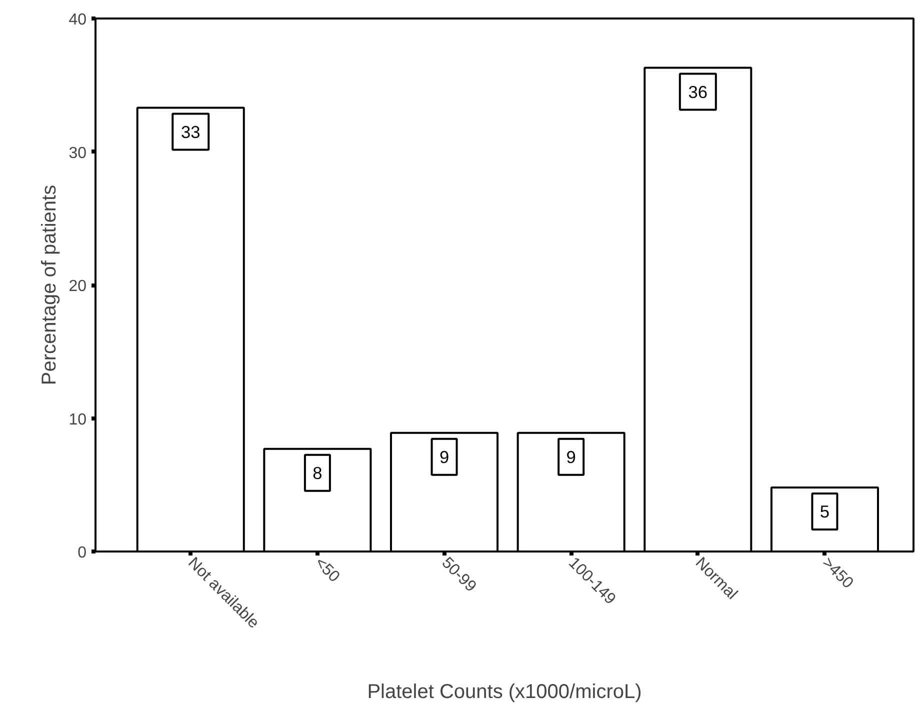 This screenshot has height=713, width=917. I want to click on x-axis-title: Platelet Counts (x1000/microL), so click(504, 691).